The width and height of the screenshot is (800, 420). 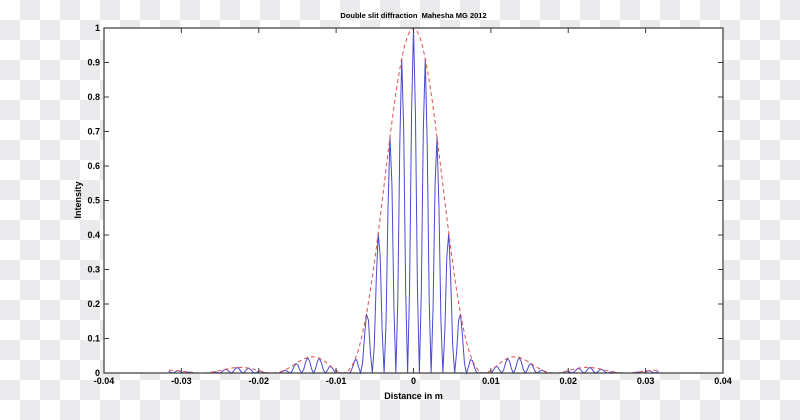 What do you see at coordinates (93, 235) in the screenshot?
I see `y-tick-label: 0.4` at bounding box center [93, 235].